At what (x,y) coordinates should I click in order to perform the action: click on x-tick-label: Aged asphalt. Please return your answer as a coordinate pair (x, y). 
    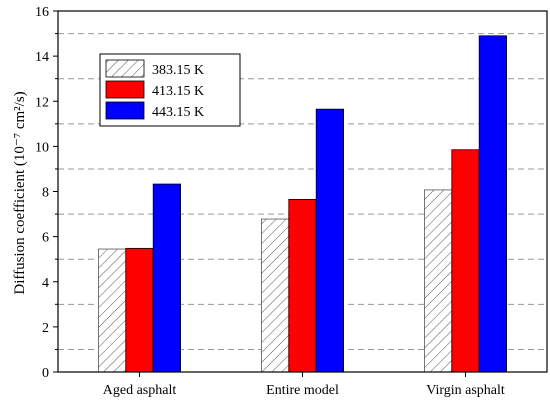
    Looking at the image, I should click on (140, 390).